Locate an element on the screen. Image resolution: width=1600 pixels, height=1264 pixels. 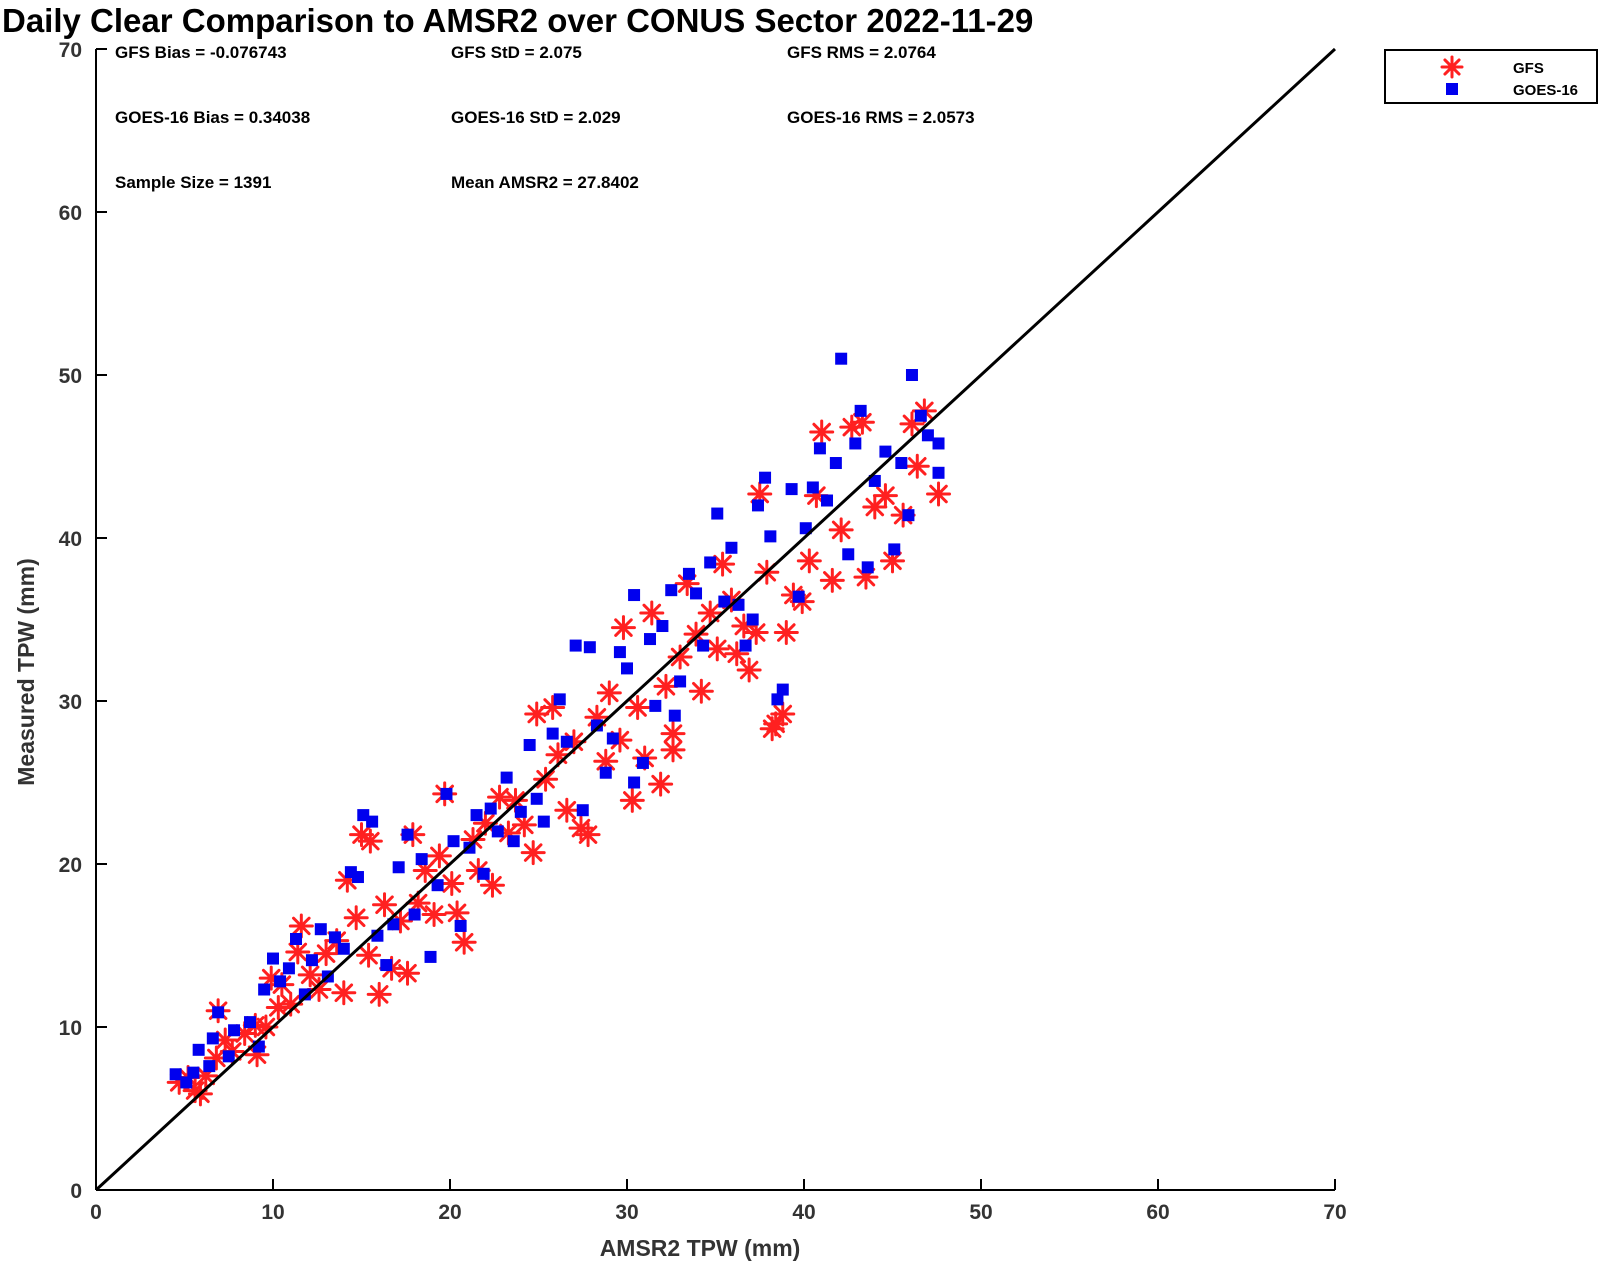
legend-goes-marker is located at coordinates (1452, 89).